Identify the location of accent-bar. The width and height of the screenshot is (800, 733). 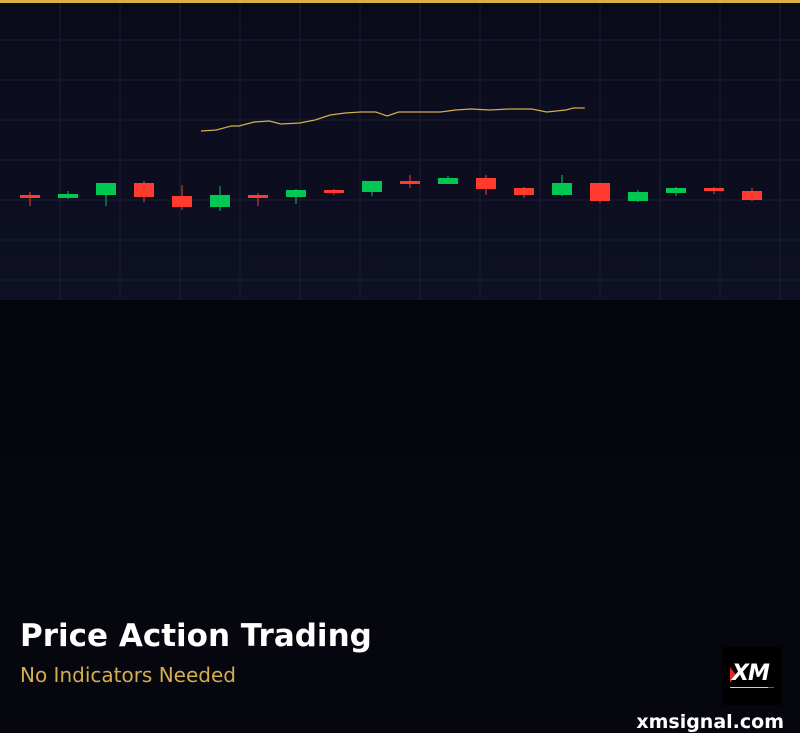
(400, 1).